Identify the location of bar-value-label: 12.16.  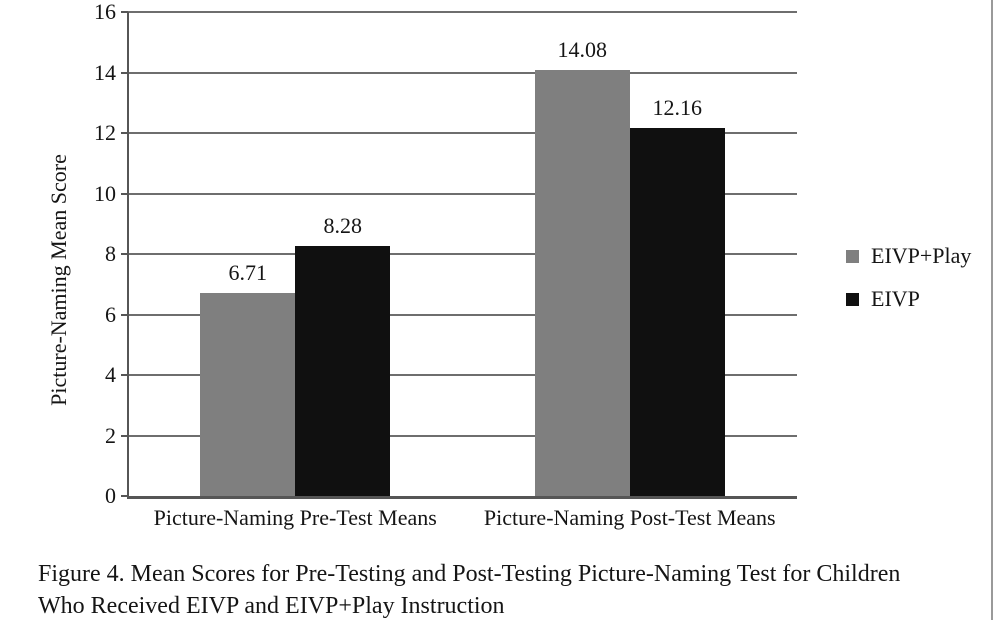
(677, 108).